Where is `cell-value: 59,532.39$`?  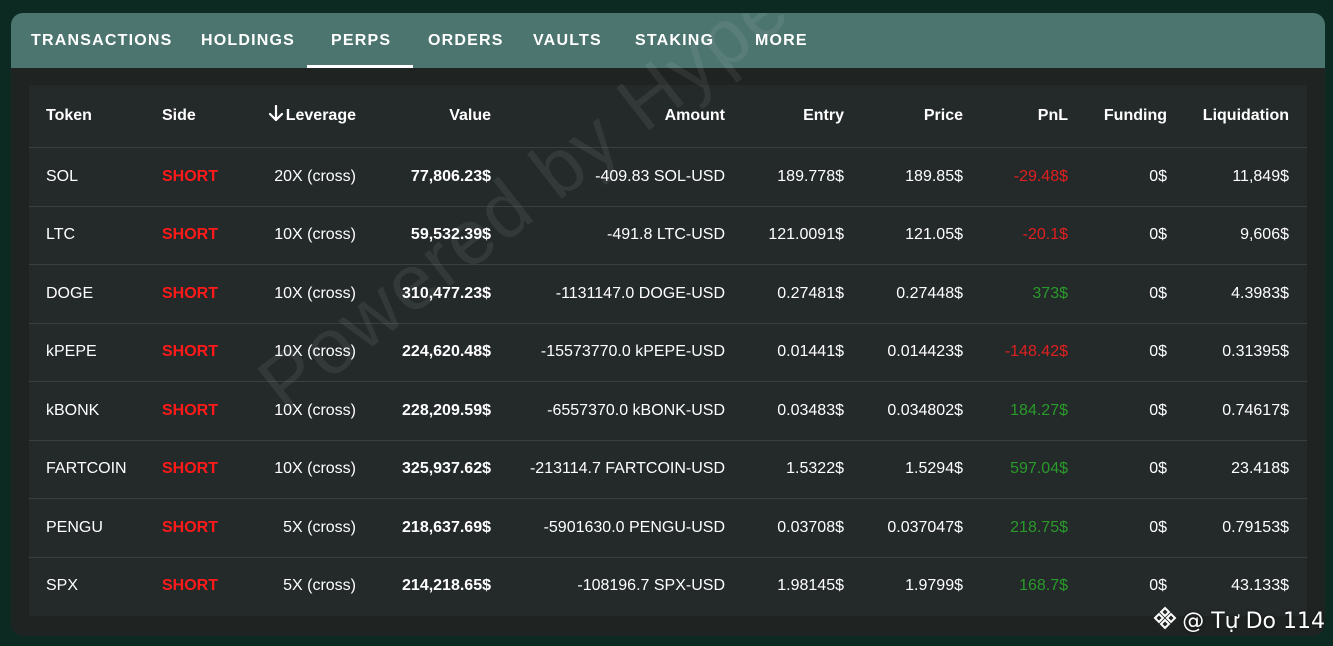
cell-value: 59,532.39$ is located at coordinates (441, 235).